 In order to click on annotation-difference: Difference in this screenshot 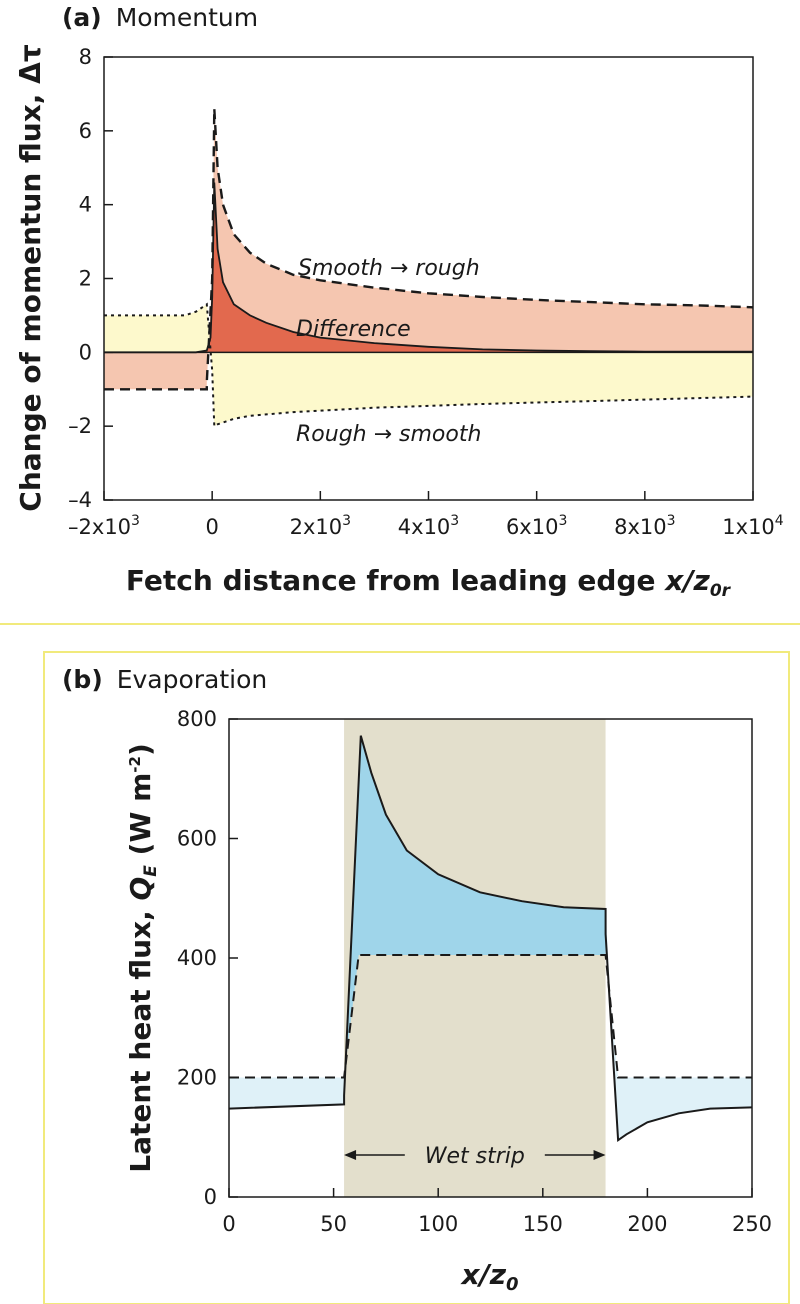, I will do `click(353, 329)`.